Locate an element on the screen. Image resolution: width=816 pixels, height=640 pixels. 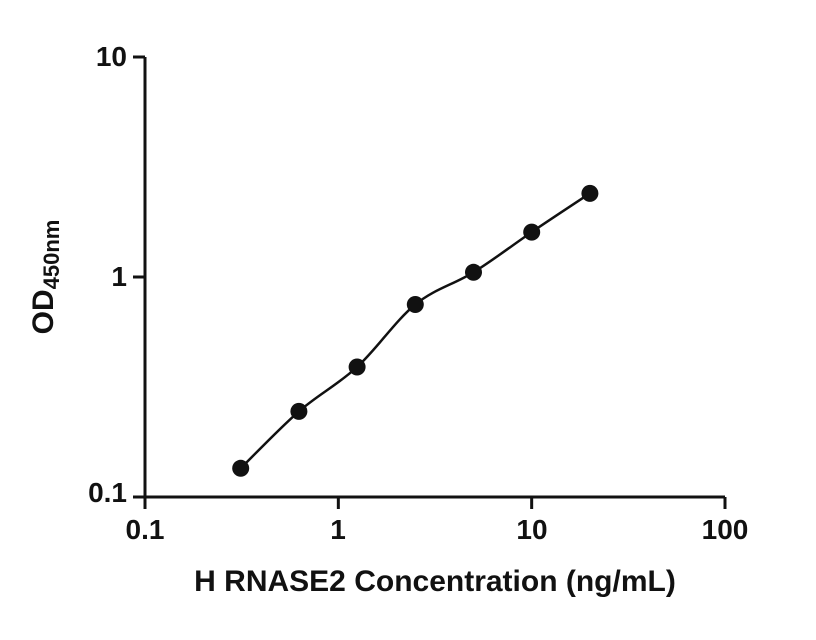
y-tick-label-10: 10 is located at coordinates (111, 56).